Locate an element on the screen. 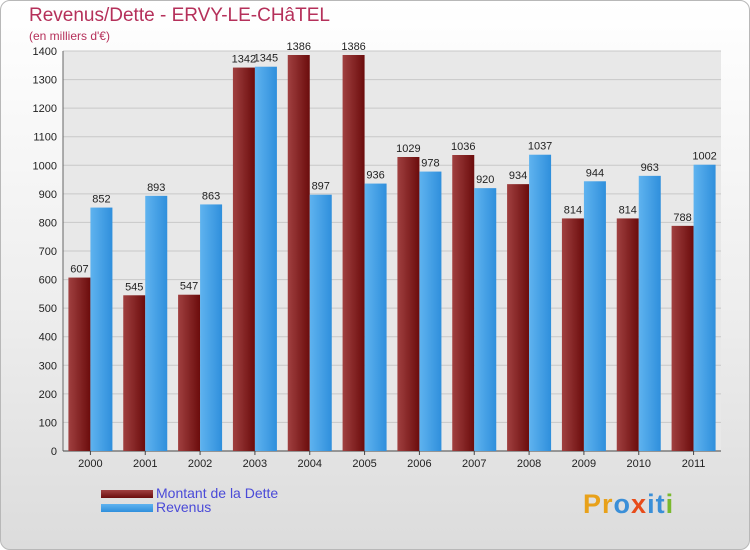 This screenshot has width=750, height=550. bar-revenue-2003 is located at coordinates (265, 258).